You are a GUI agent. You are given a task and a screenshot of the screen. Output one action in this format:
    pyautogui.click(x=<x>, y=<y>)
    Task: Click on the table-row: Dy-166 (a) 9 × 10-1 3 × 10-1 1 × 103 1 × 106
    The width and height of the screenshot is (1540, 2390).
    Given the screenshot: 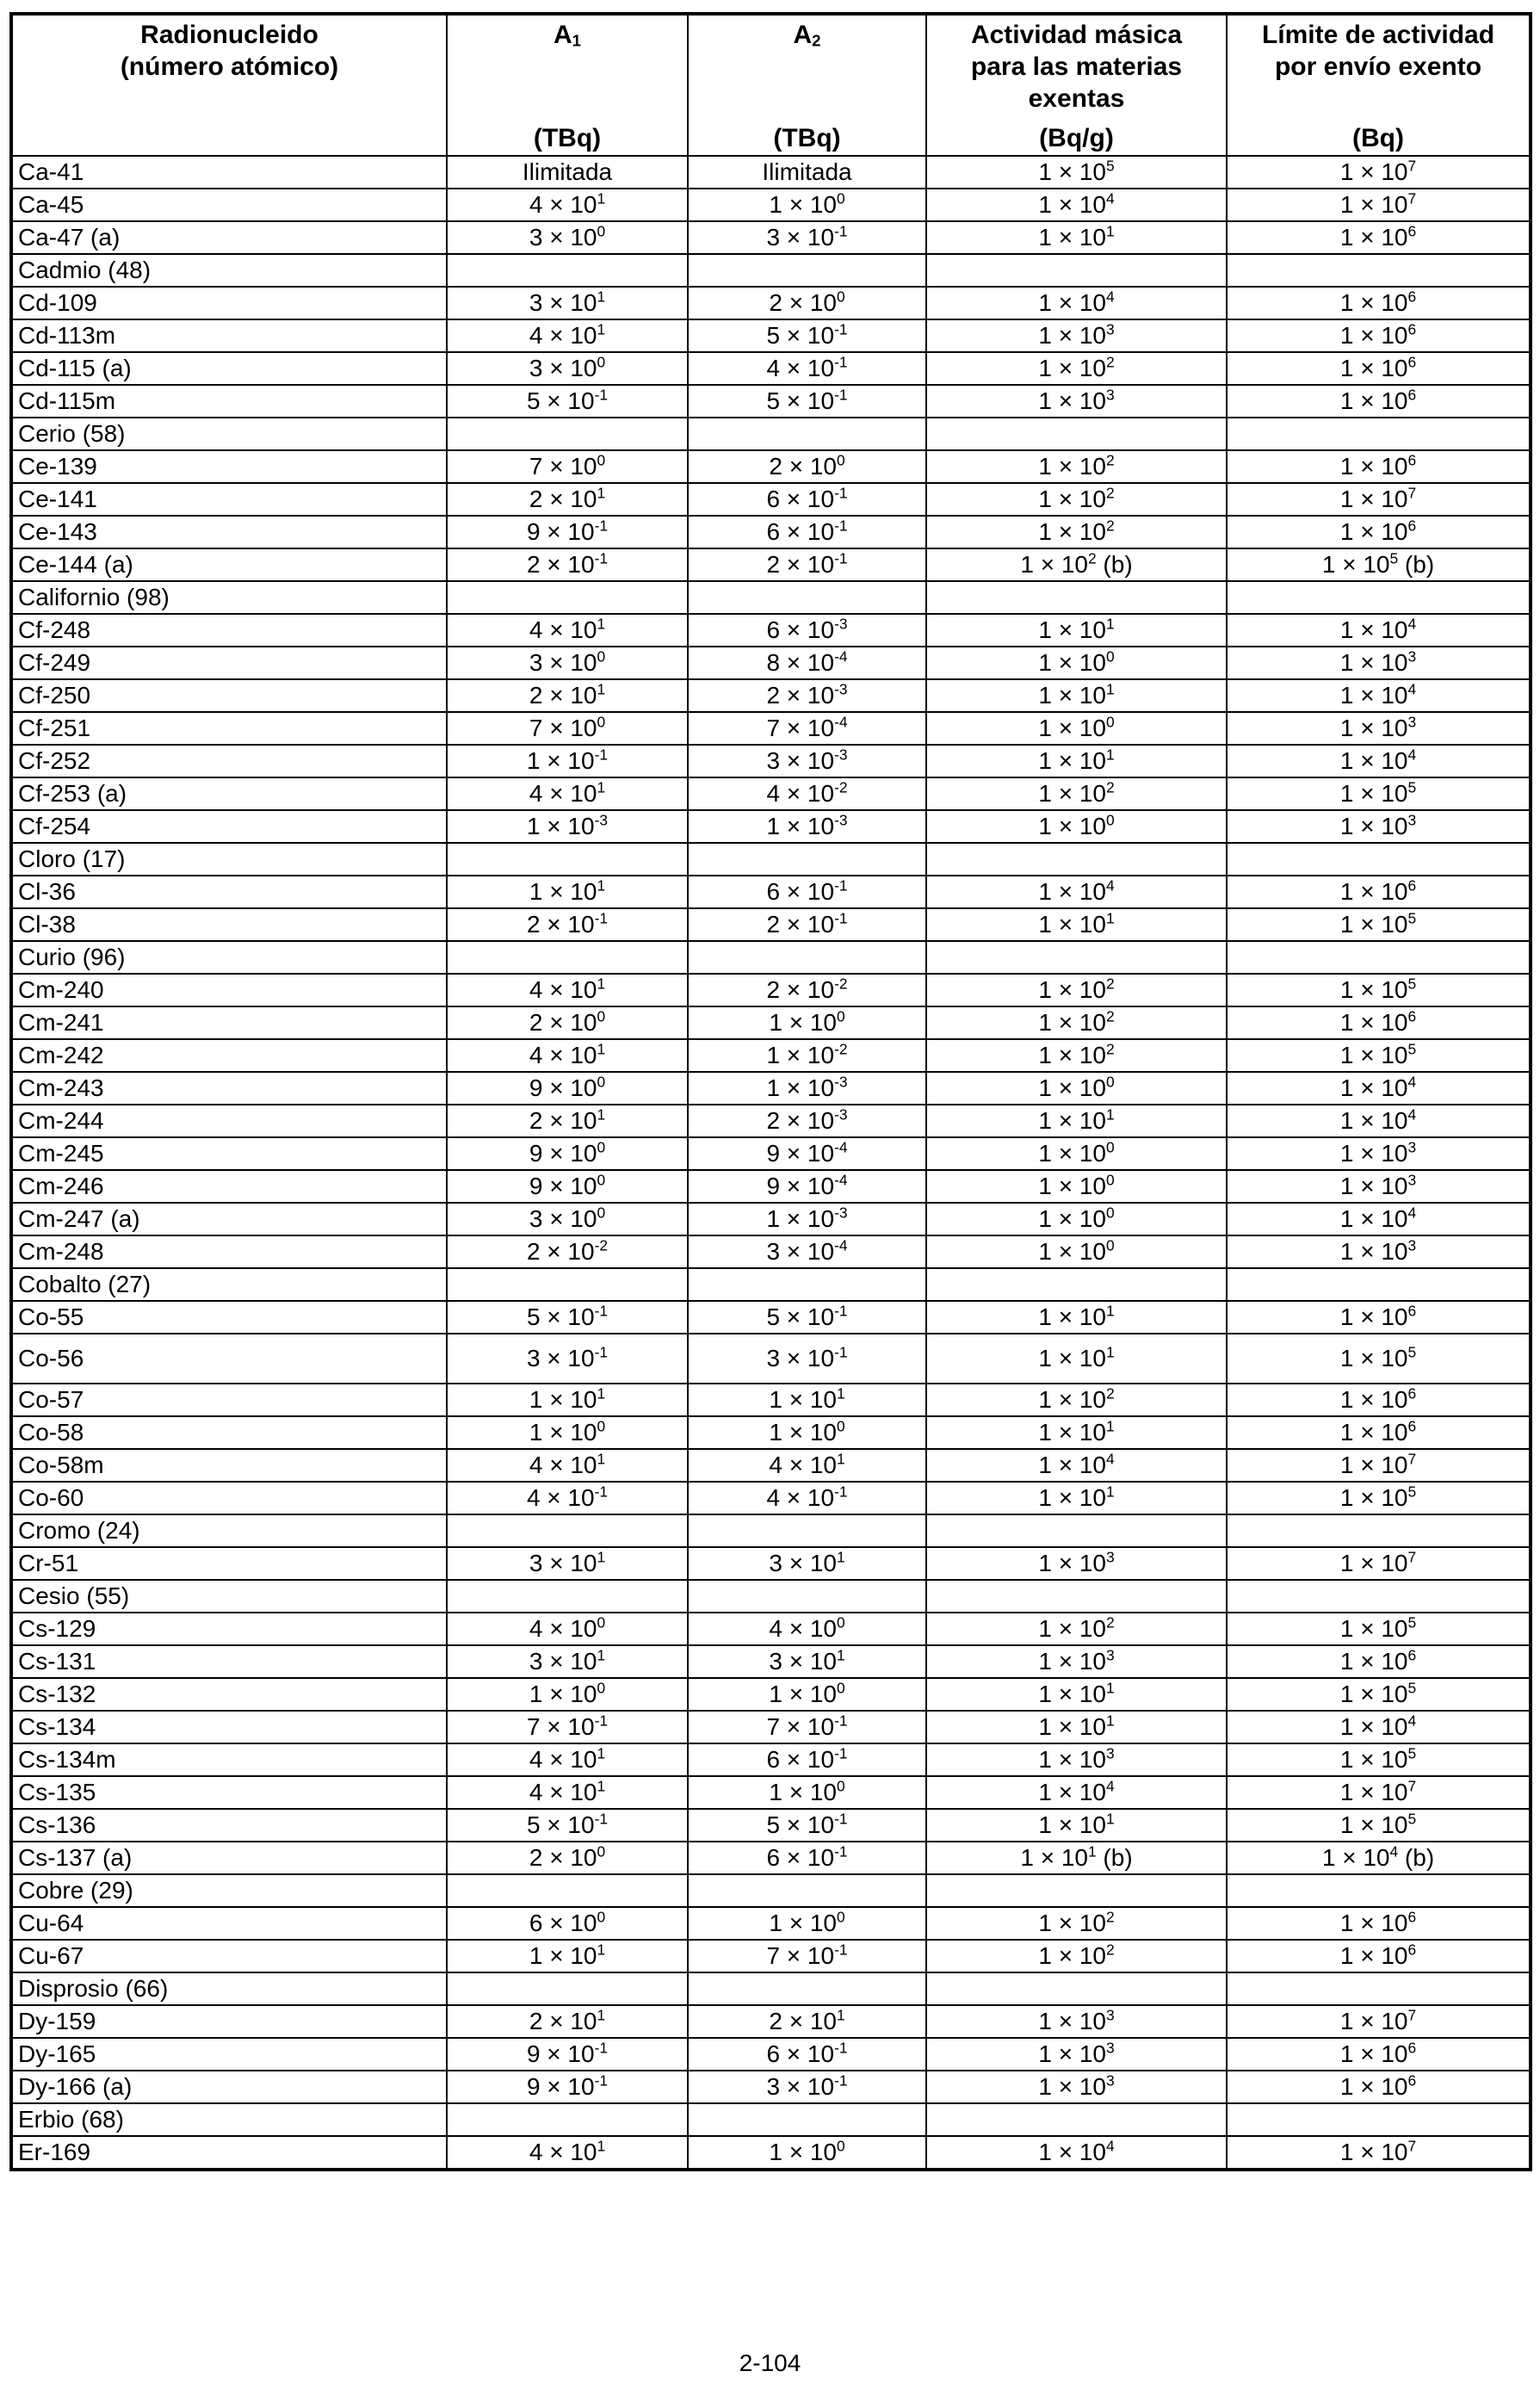 What is the action you would take?
    pyautogui.click(x=770, y=2087)
    